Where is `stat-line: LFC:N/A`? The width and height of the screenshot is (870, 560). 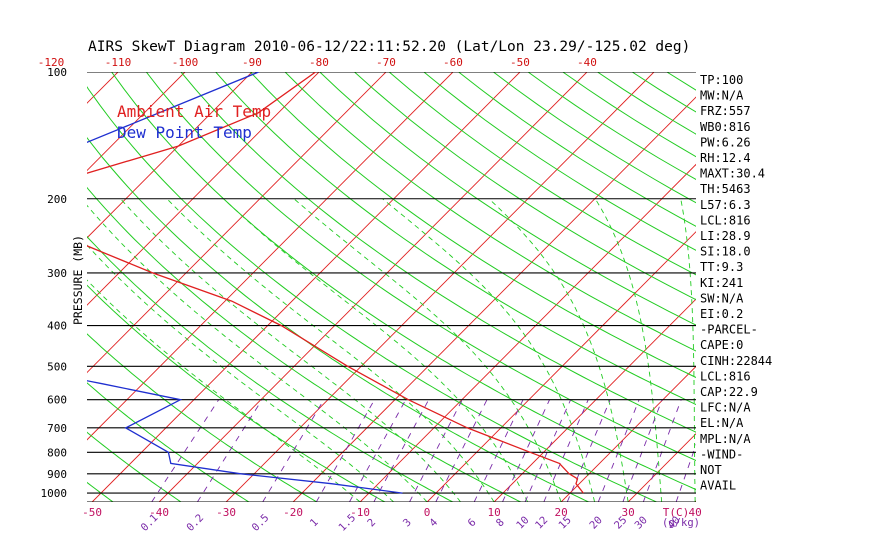
stat-line: LFC:N/A is located at coordinates (725, 408).